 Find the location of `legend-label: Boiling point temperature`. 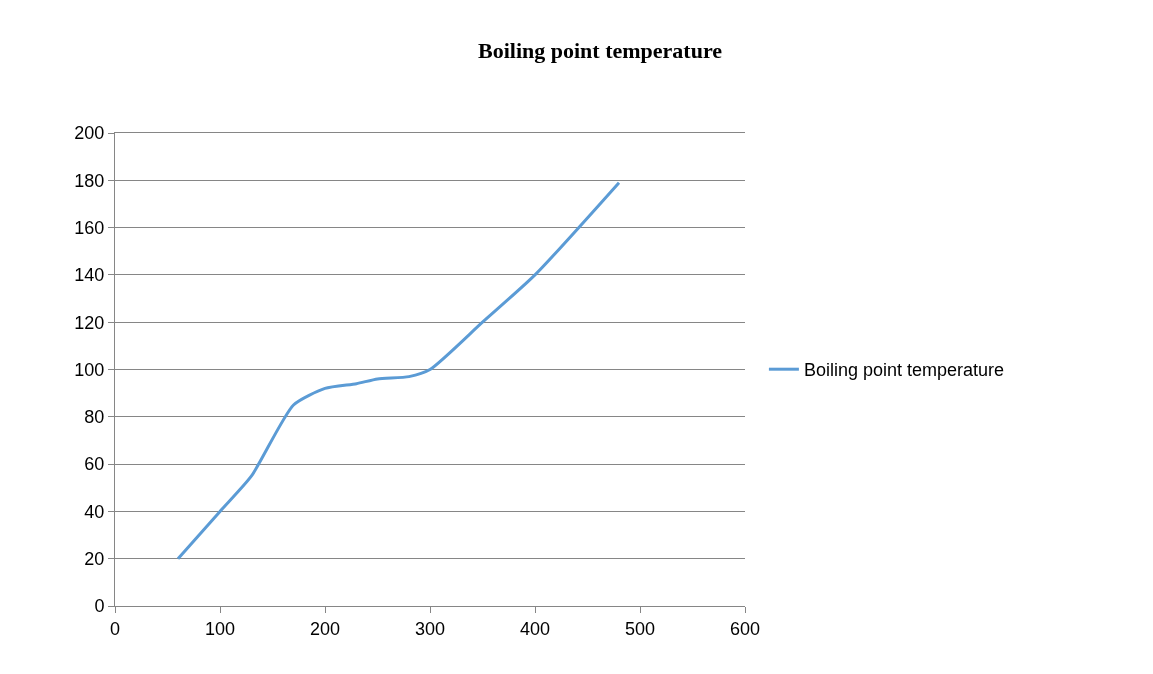

legend-label: Boiling point temperature is located at coordinates (904, 370).